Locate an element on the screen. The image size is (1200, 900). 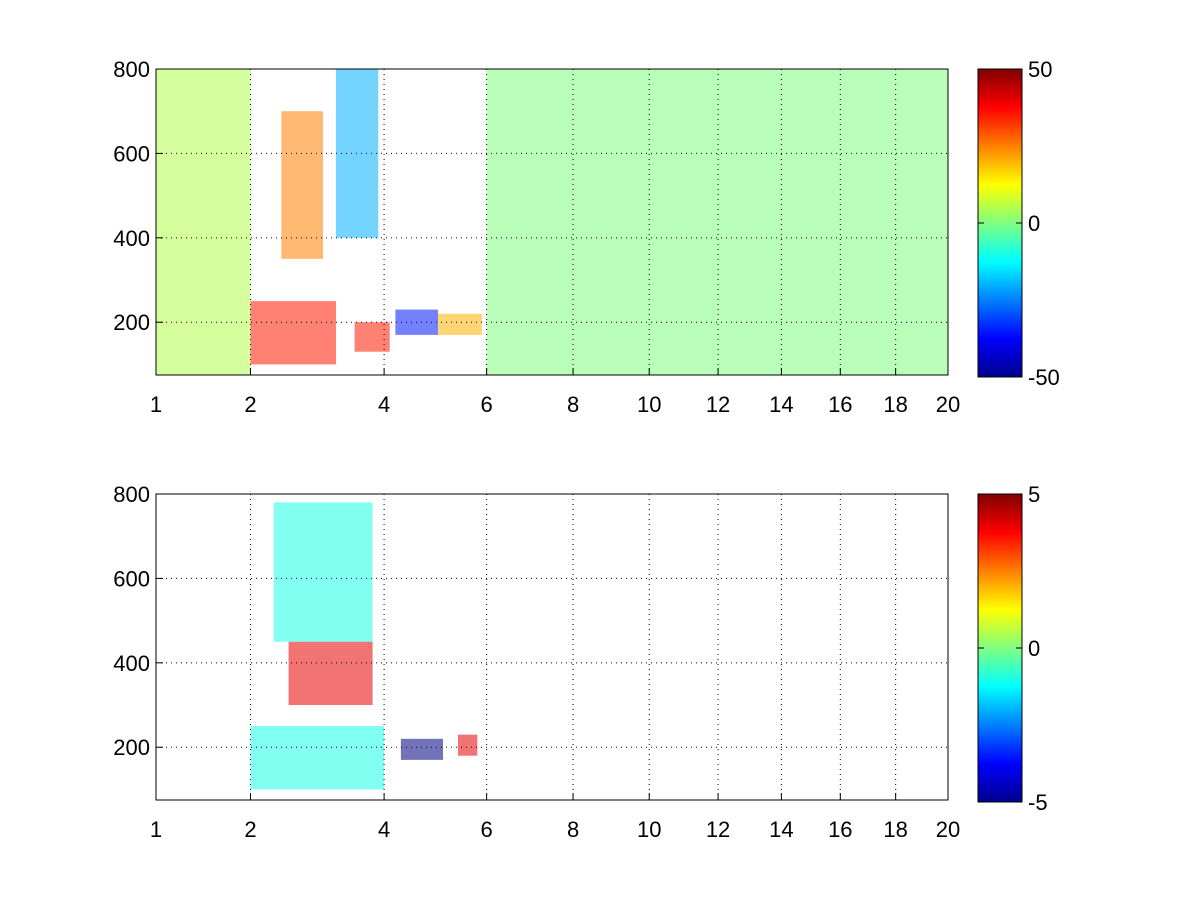
y-tick-label-bottom: 600 is located at coordinates (131, 578).